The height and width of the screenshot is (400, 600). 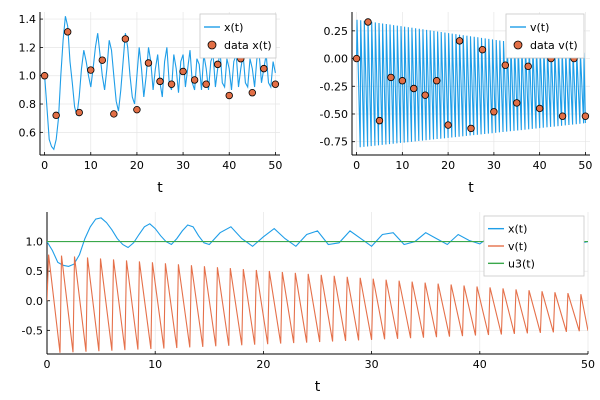 I want to click on y-tick-label: 0.25, so click(x=336, y=31).